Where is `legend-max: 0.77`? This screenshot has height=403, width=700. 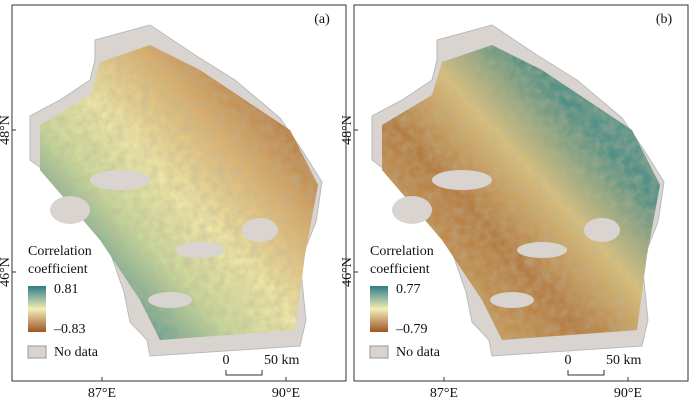 legend-max: 0.77 is located at coordinates (408, 289).